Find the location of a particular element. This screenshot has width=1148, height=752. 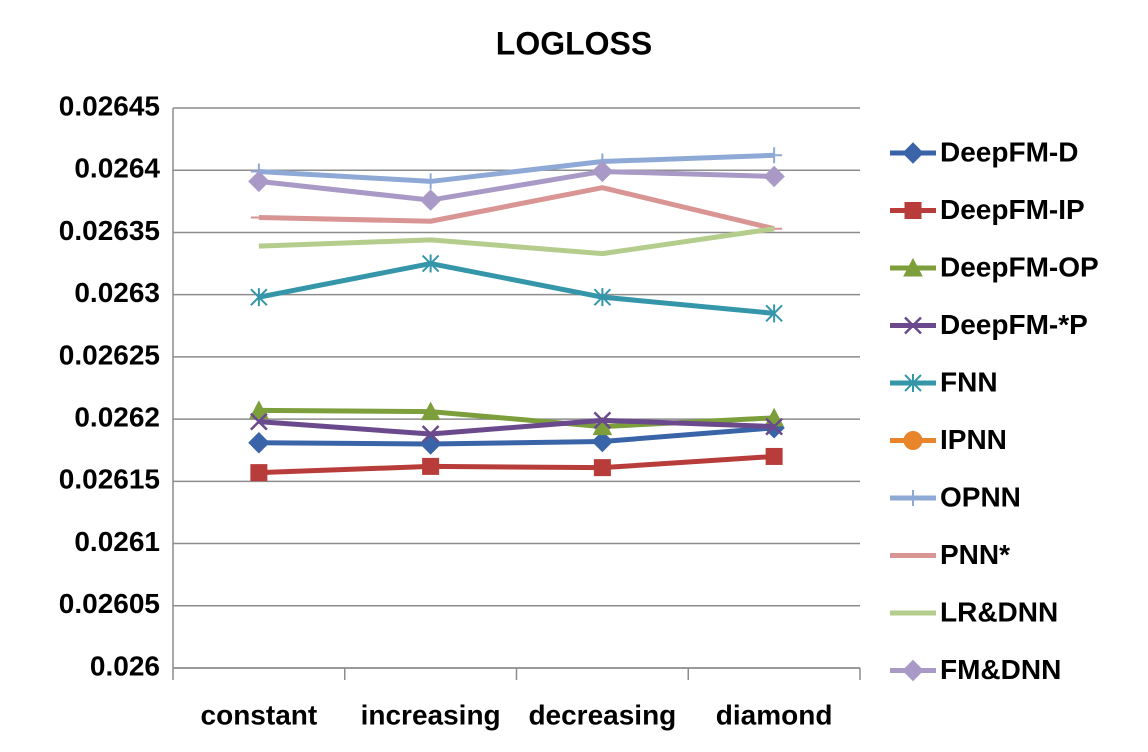

y-tick-label: 0.0261 is located at coordinates (117, 541).